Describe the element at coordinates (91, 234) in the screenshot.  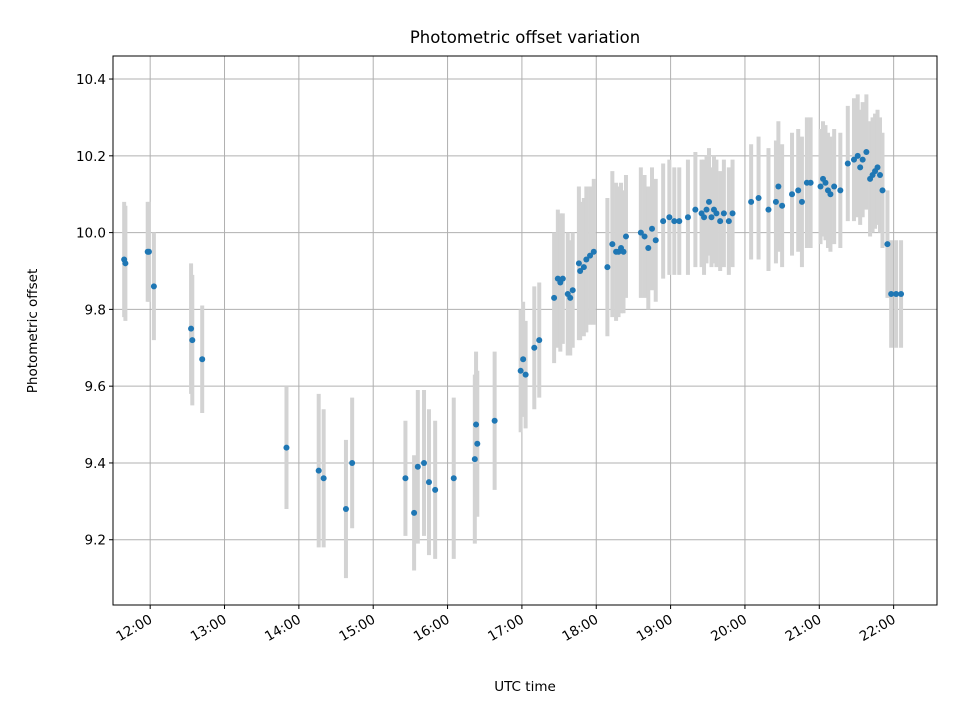
I see `y-tick-label: 10.0` at that location.